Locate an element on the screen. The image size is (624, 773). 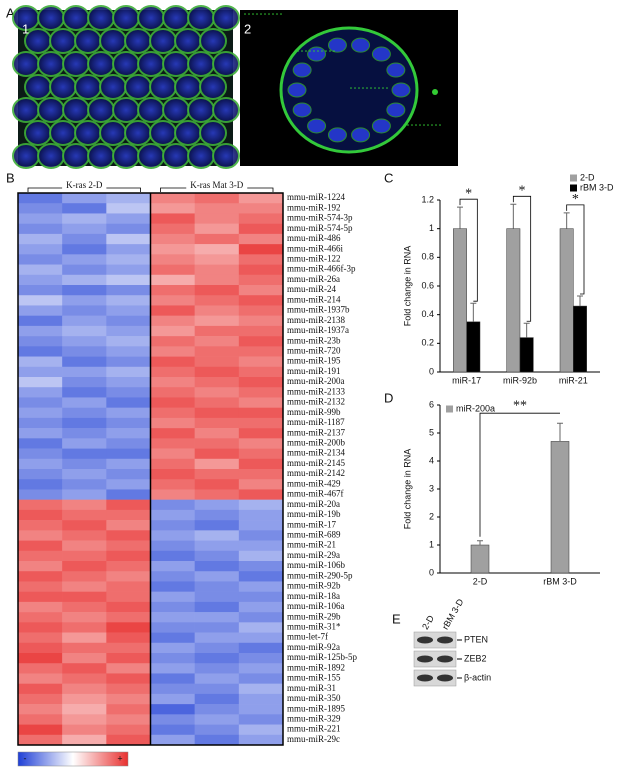
row-label: mmu-miR-1892 is located at coordinates (316, 667).